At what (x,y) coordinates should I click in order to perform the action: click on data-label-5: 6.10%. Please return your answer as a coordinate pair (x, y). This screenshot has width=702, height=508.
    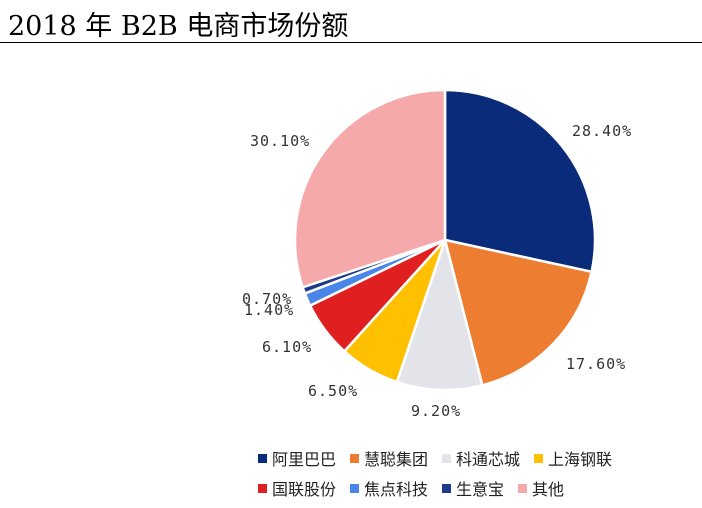
    Looking at the image, I should click on (287, 347).